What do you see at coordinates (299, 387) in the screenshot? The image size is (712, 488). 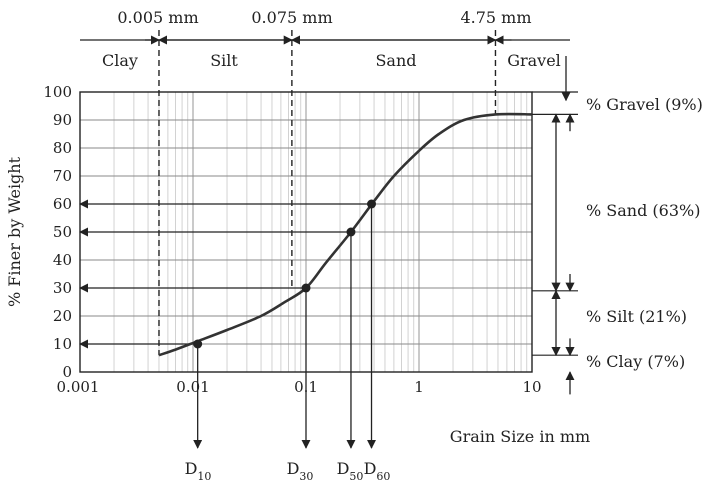 I see `x-tick-labels: 0.001 0.01 0.1 1 10` at bounding box center [299, 387].